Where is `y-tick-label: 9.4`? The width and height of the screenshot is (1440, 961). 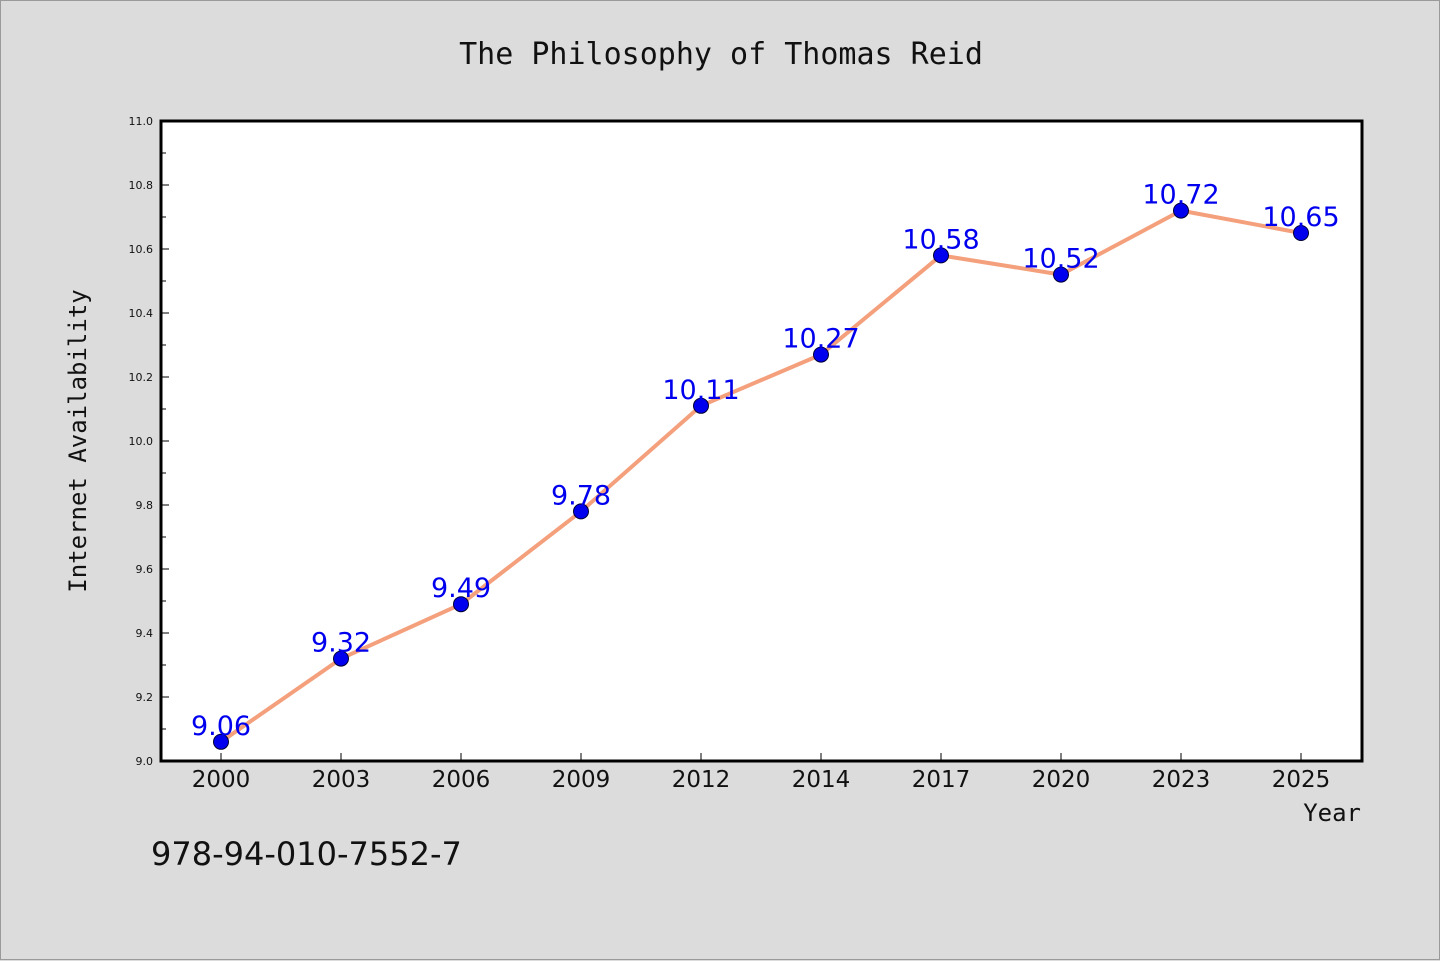 y-tick-label: 9.4 is located at coordinates (145, 633).